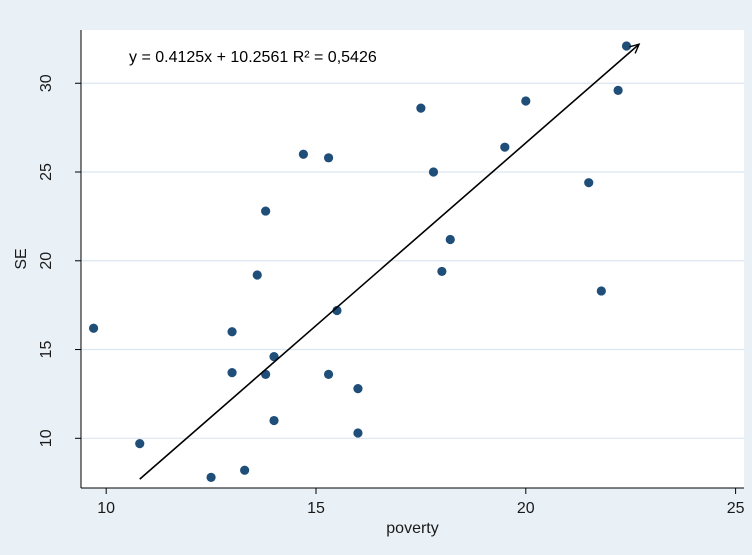  Describe the element at coordinates (46, 350) in the screenshot. I see `y-tick-label: 15` at that location.